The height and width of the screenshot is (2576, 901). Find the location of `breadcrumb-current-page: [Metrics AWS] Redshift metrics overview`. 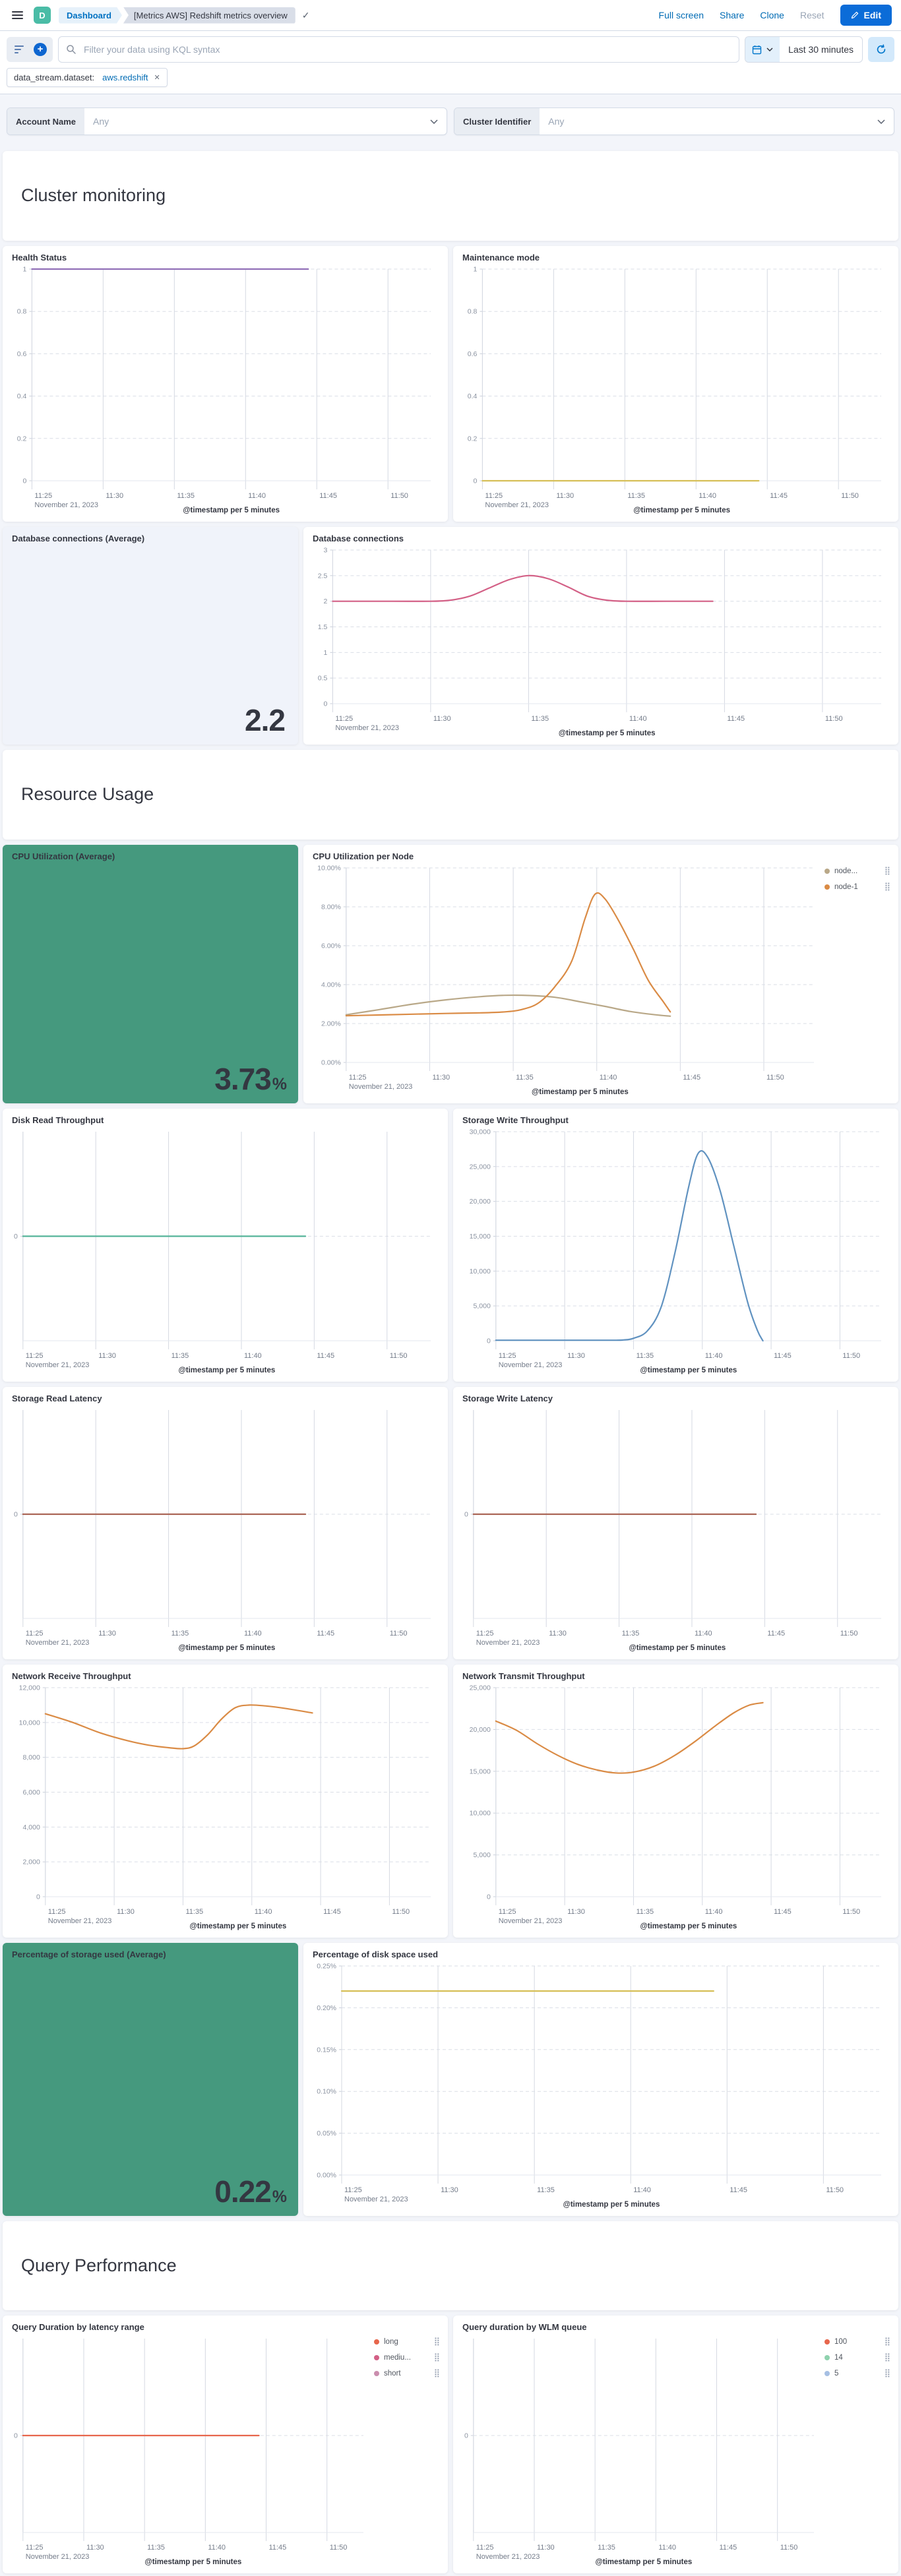

breadcrumb-current-page: [Metrics AWS] Redshift metrics overview is located at coordinates (209, 15).